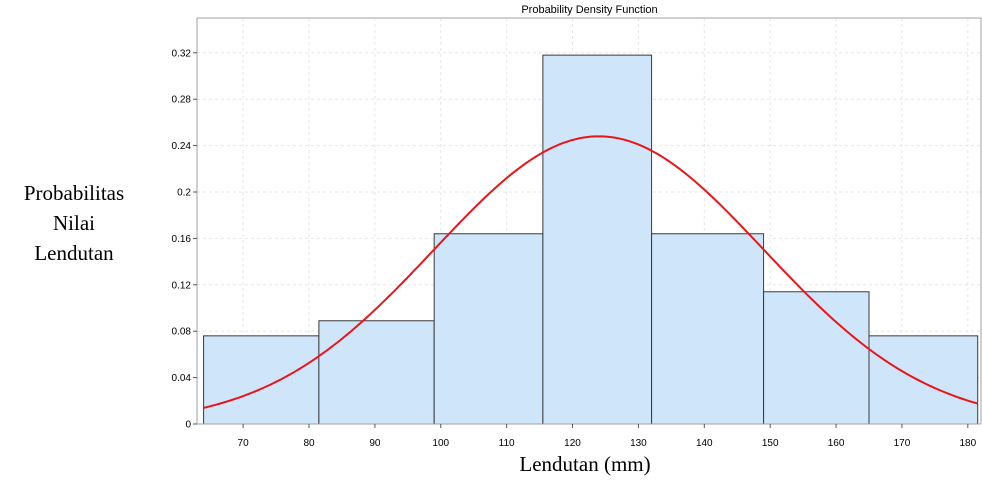 The image size is (982, 486). What do you see at coordinates (836, 443) in the screenshot?
I see `x-tick-label: 160` at bounding box center [836, 443].